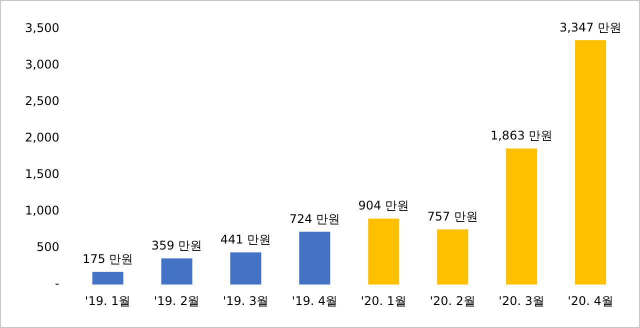  What do you see at coordinates (177, 301) in the screenshot?
I see `x-tick-label: '19. 2월` at bounding box center [177, 301].